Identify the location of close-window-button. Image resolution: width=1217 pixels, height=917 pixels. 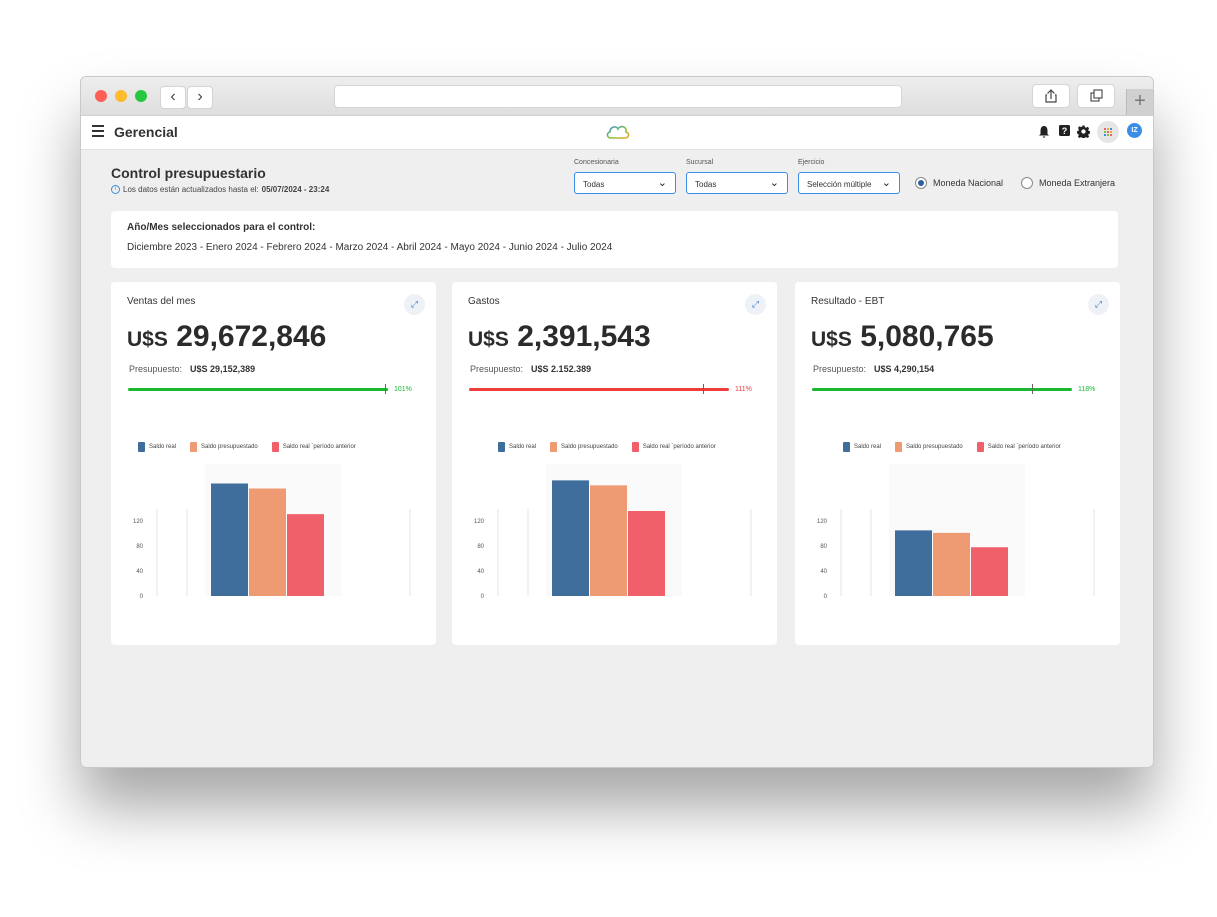
(101, 96).